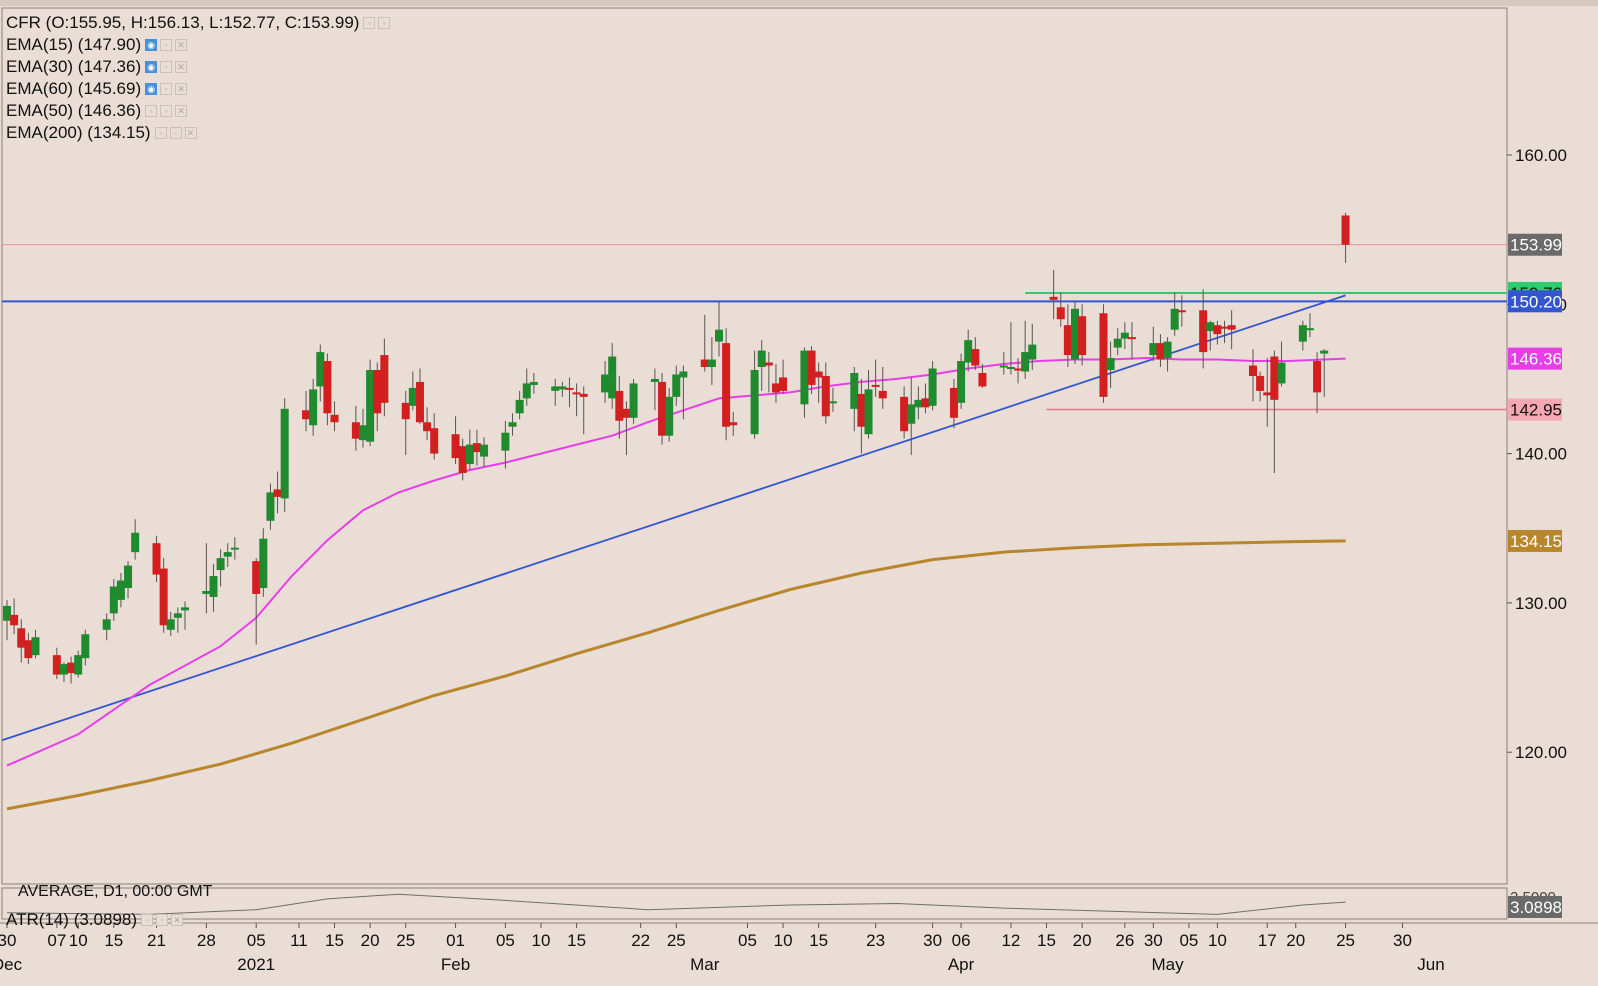  Describe the element at coordinates (156, 940) in the screenshot. I see `x-tick-label: 21` at that location.